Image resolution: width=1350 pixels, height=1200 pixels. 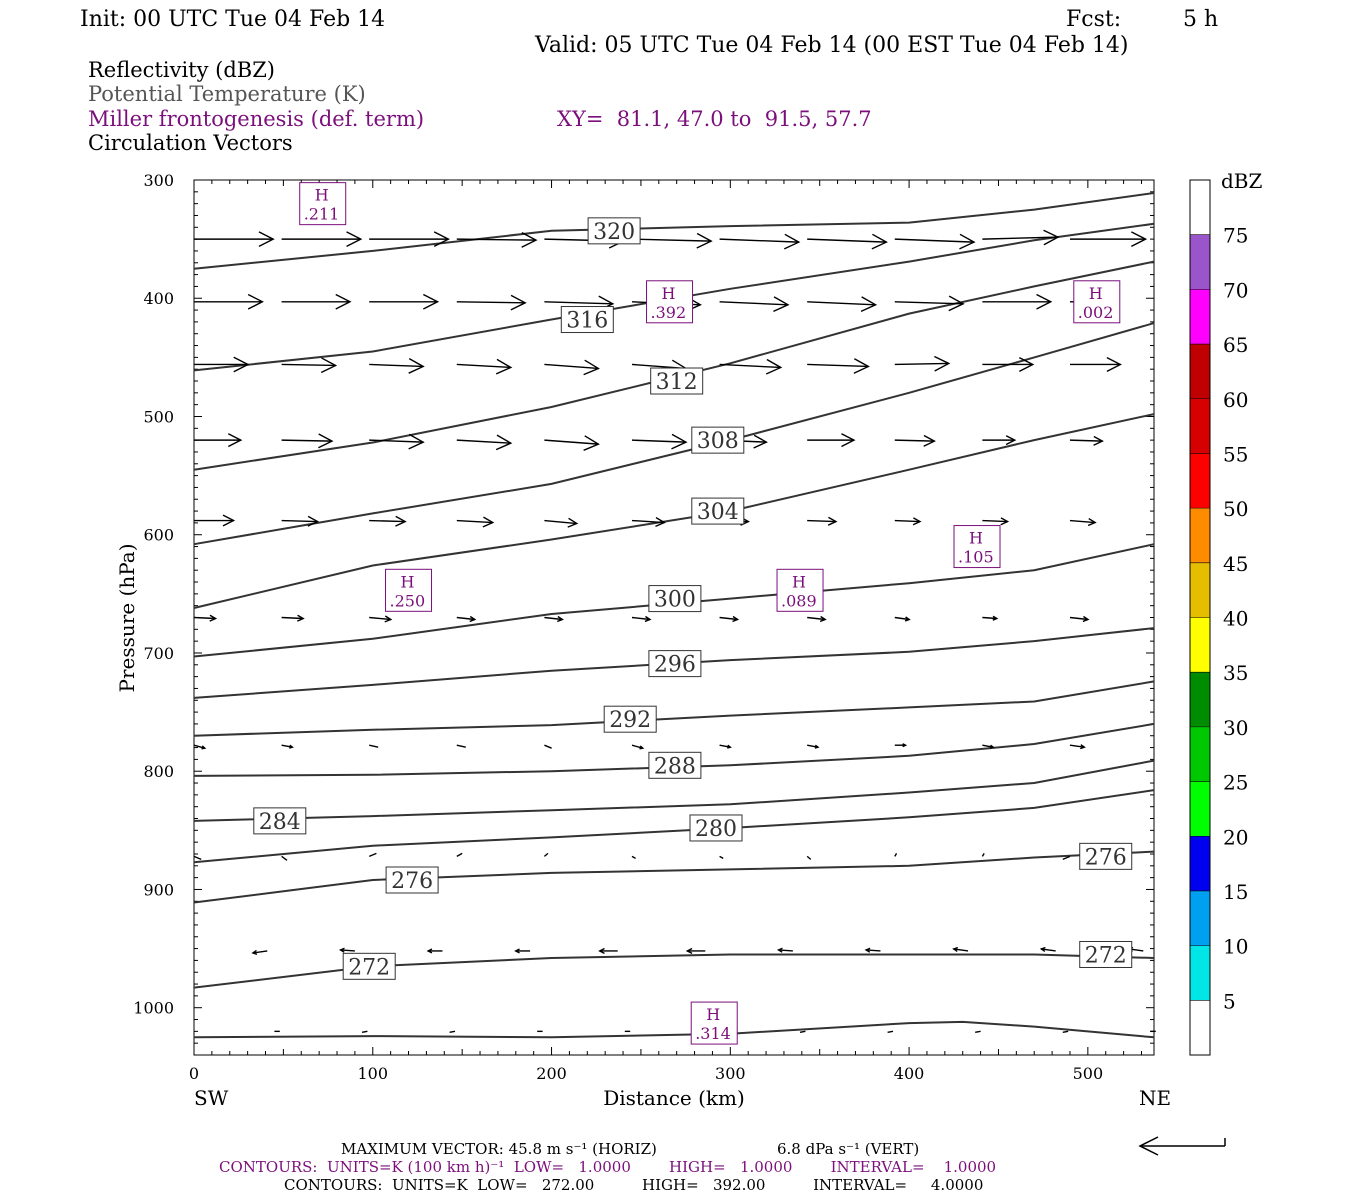 What do you see at coordinates (158, 889) in the screenshot?
I see `y-tick-label: 900` at bounding box center [158, 889].